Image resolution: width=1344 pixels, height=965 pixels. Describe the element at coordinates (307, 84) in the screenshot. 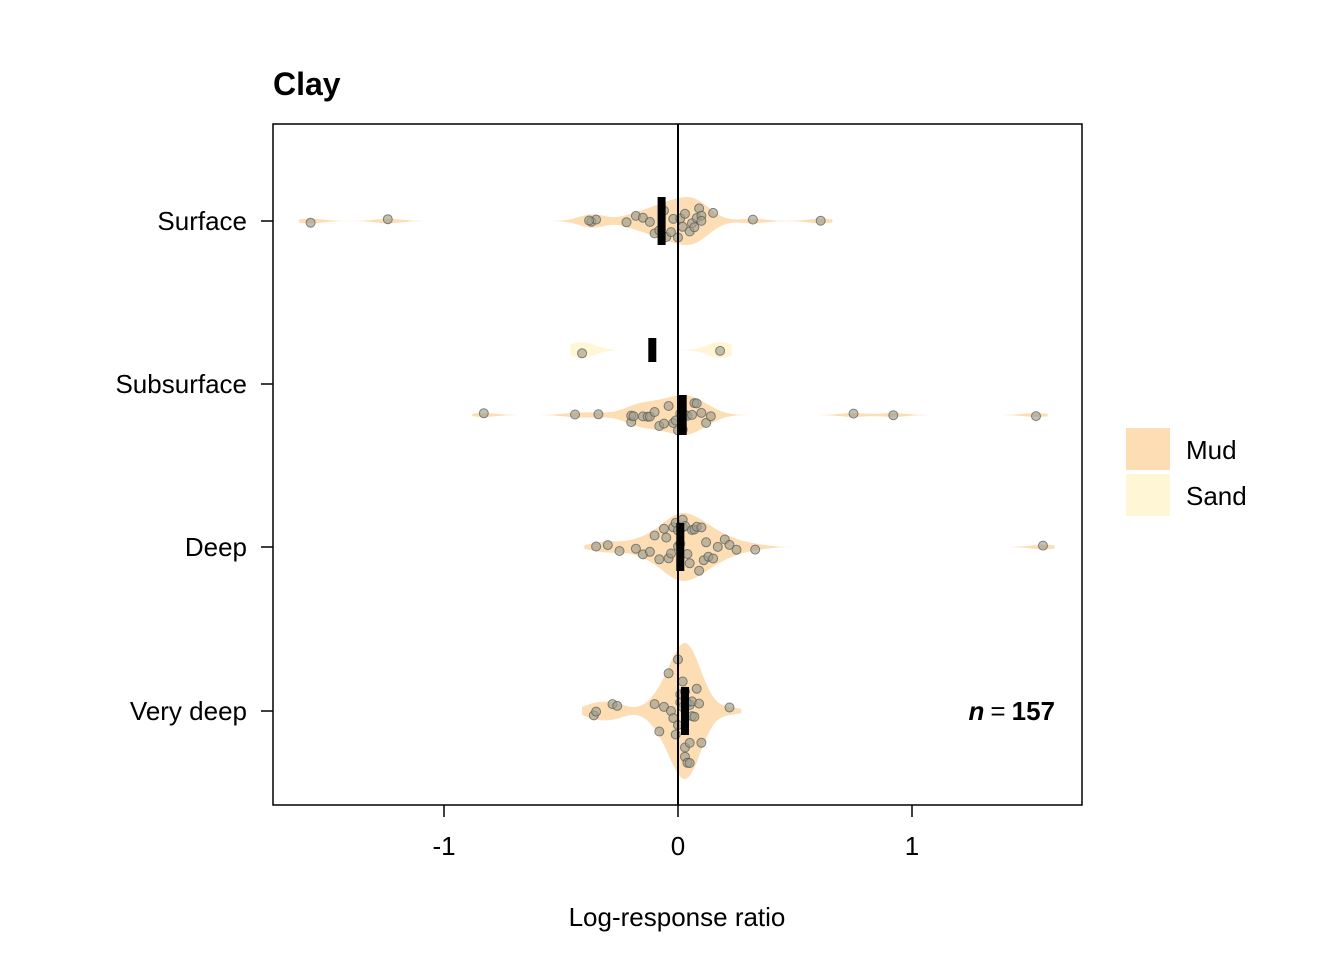

I see `chart-title: Clay` at that location.